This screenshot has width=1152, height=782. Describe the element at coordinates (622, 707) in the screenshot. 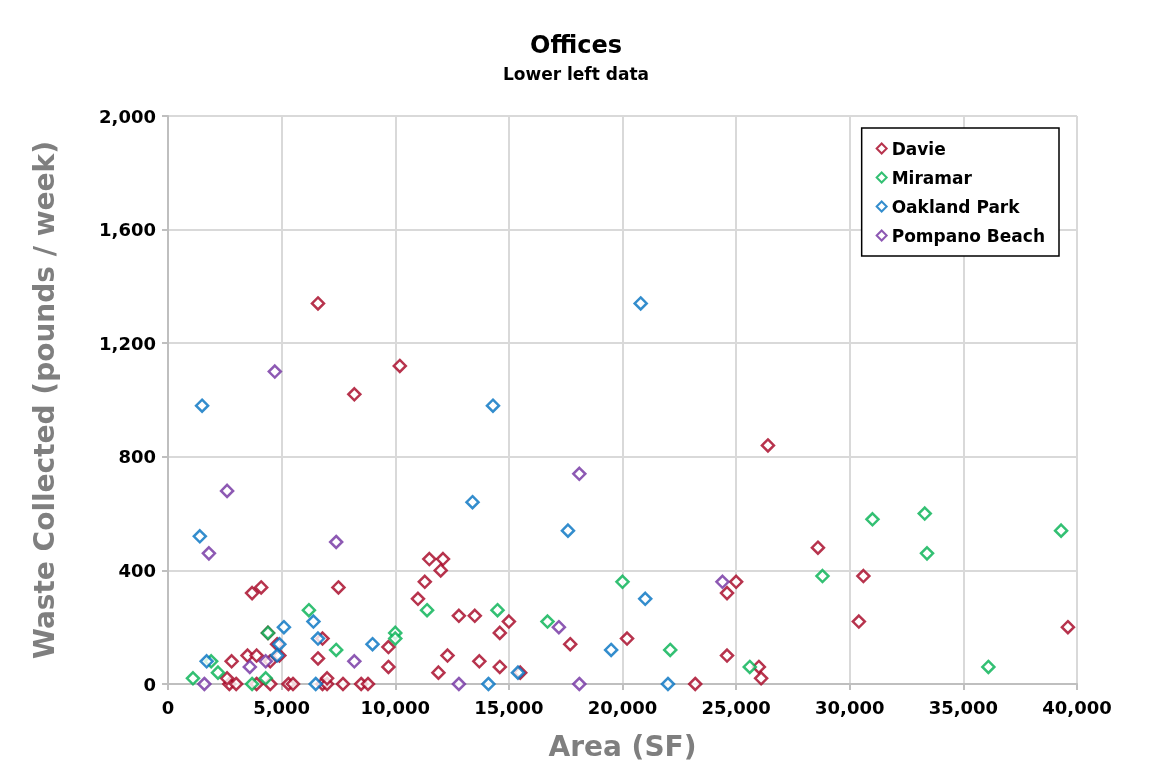

I see `x-tick-label: 20,000` at that location.